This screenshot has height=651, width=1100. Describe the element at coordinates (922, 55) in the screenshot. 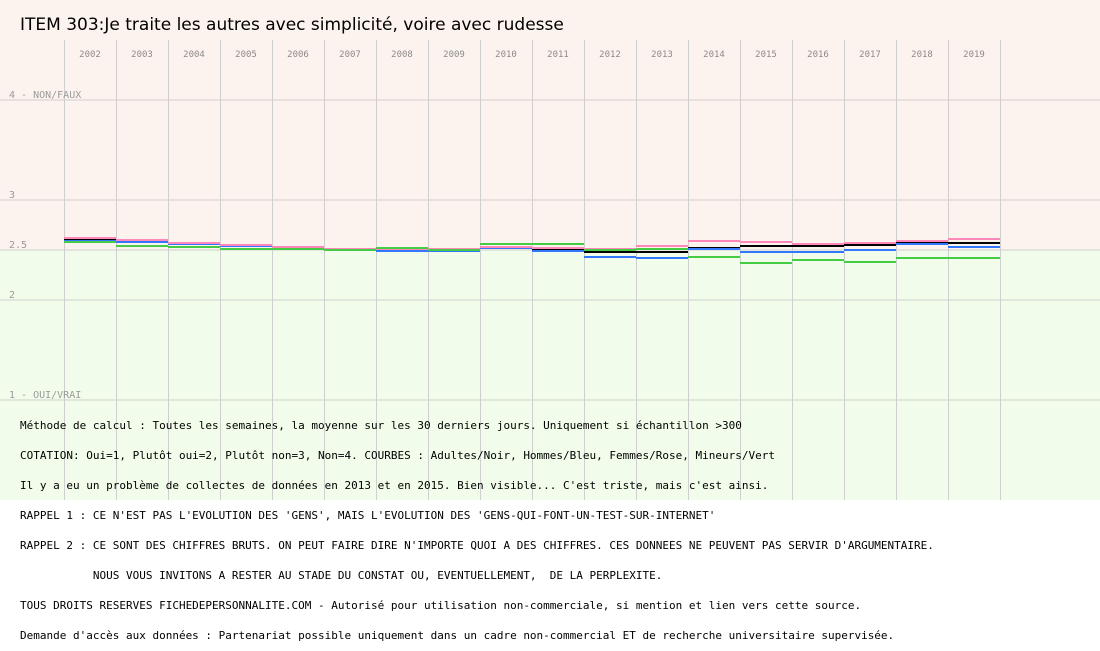

I see `x-tick-label: 2018` at that location.